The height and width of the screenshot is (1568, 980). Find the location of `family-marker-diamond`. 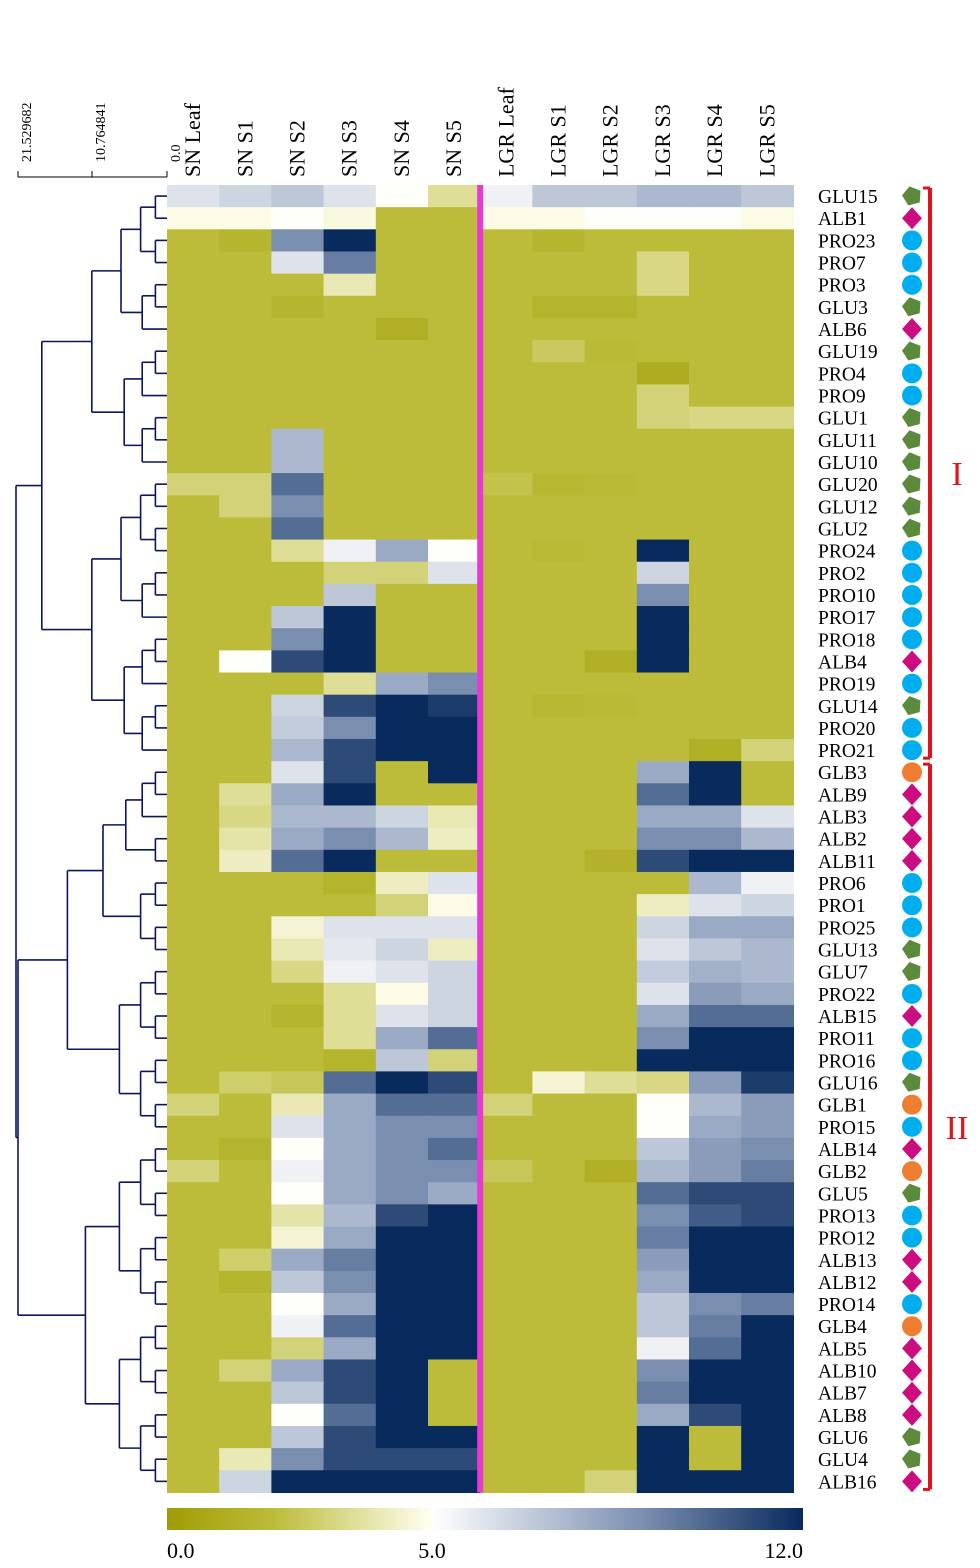

family-marker-diamond is located at coordinates (912, 1259).